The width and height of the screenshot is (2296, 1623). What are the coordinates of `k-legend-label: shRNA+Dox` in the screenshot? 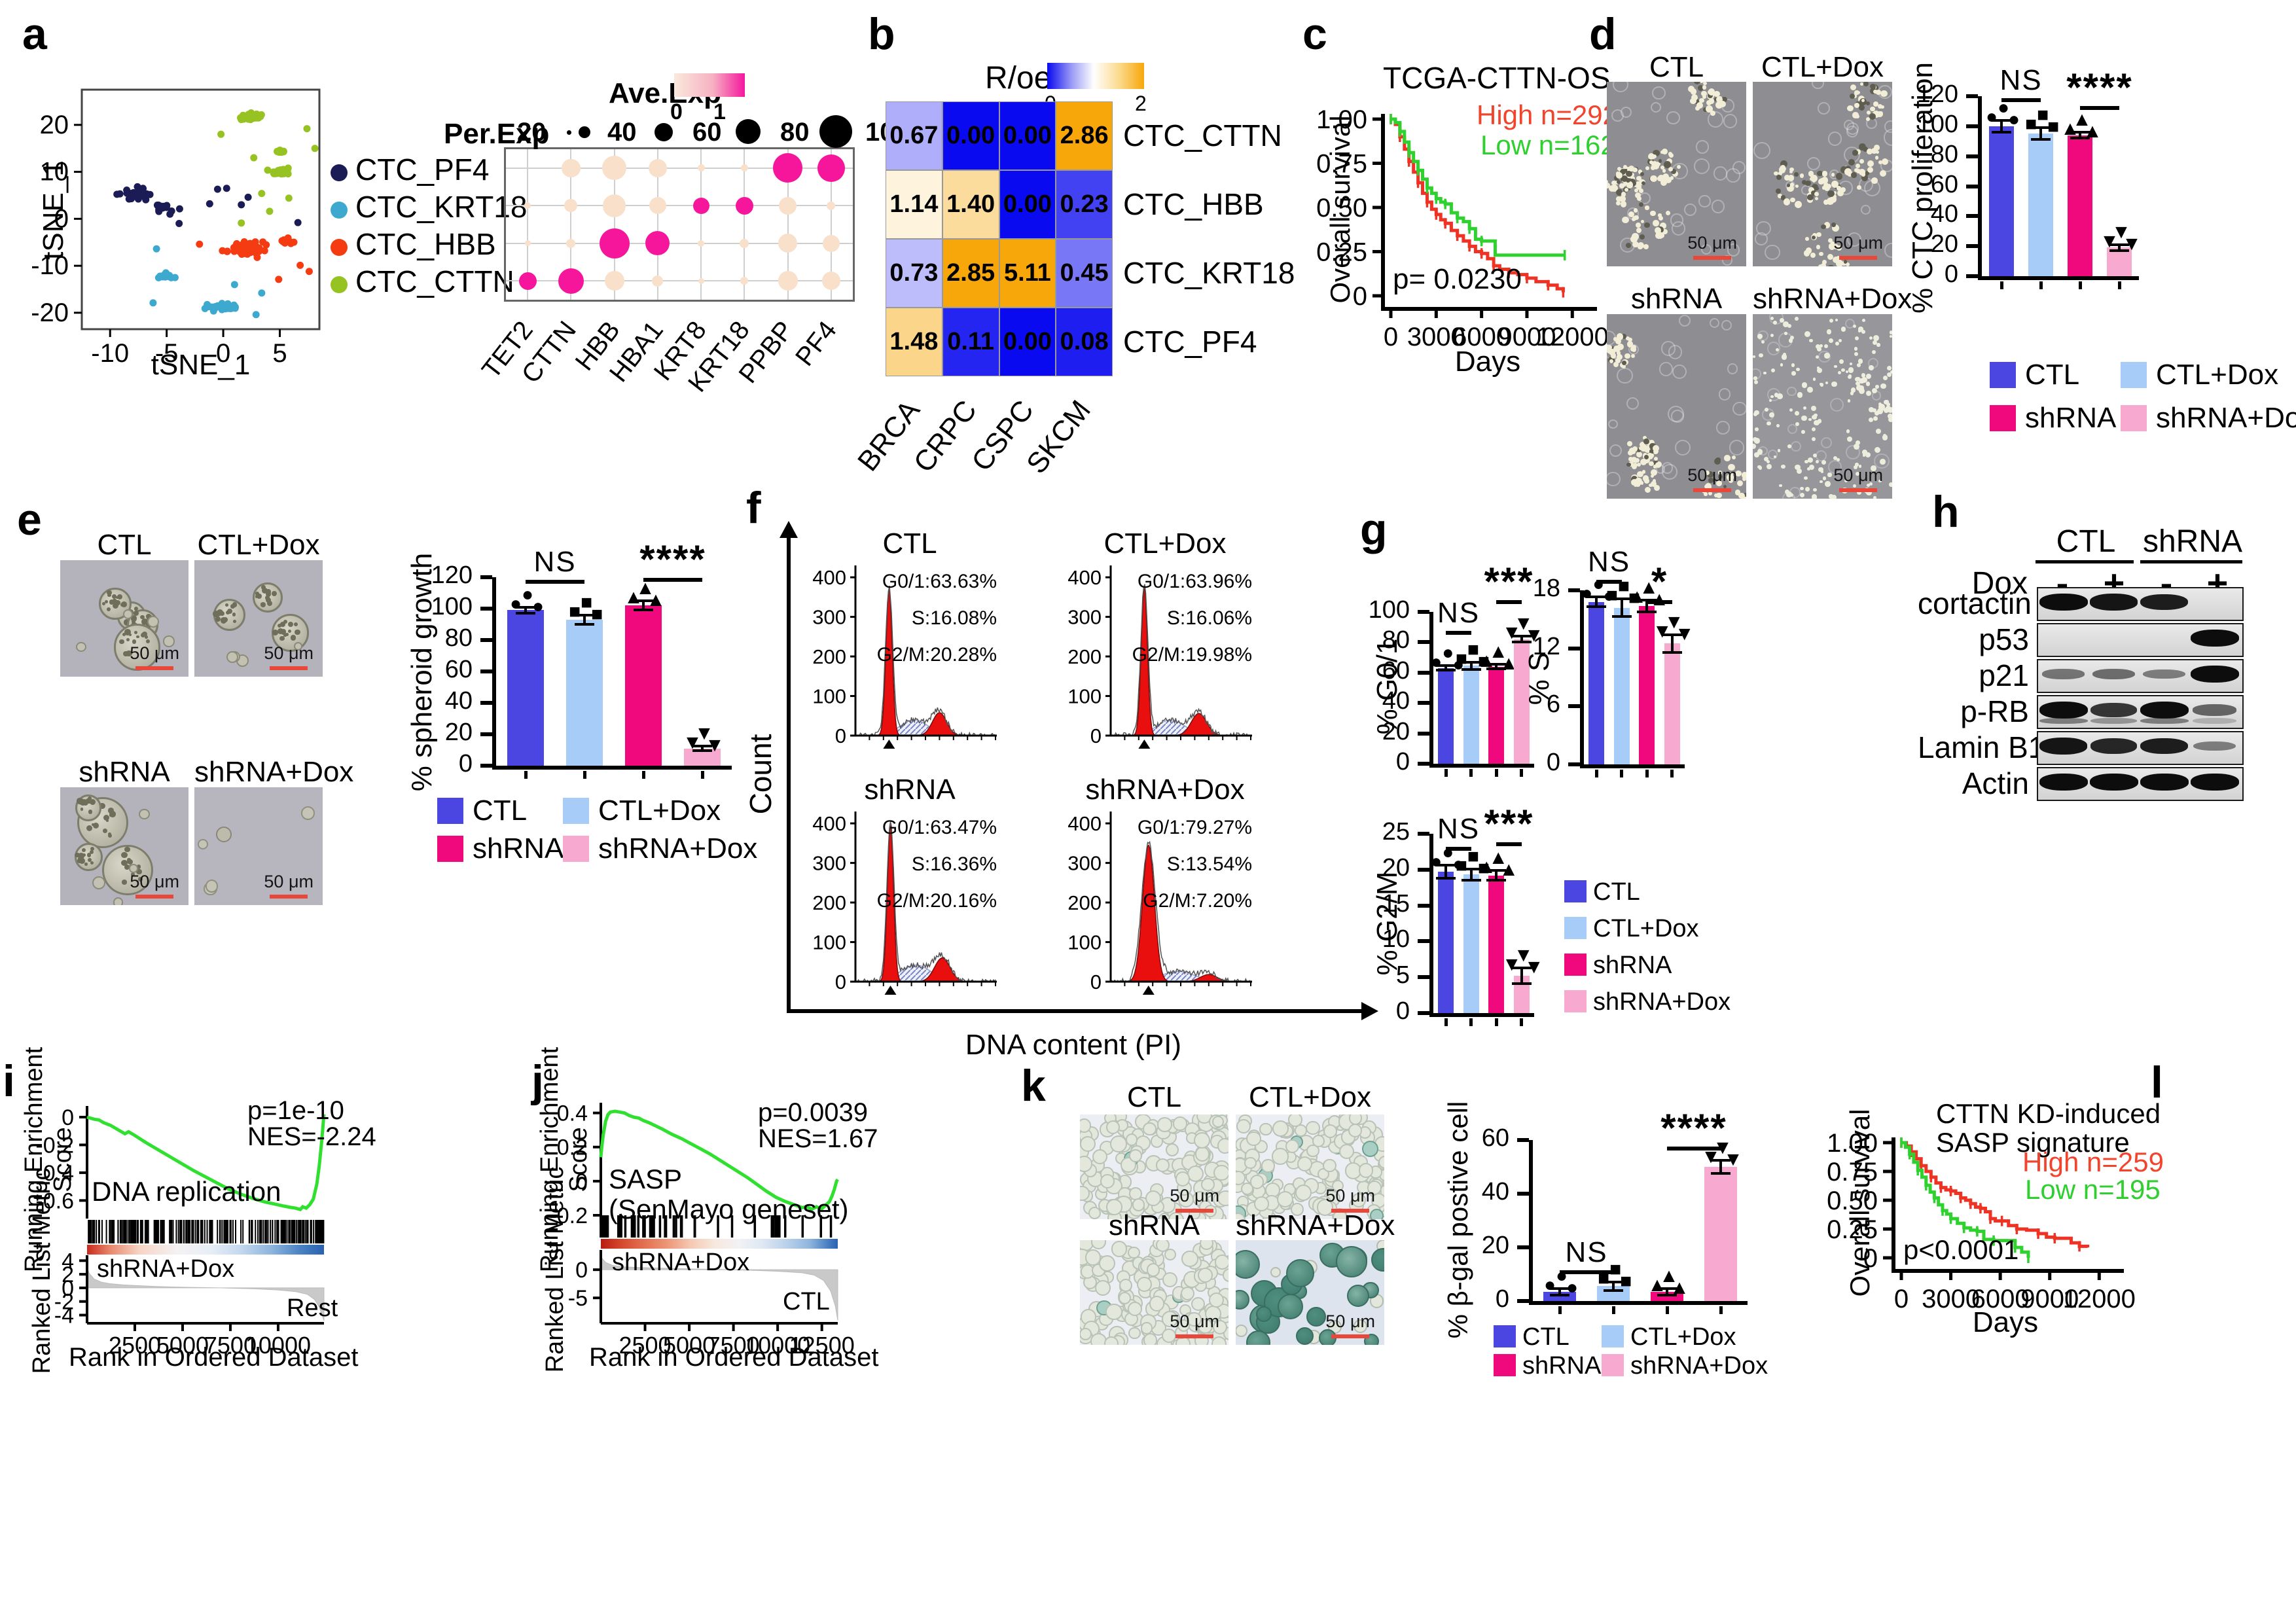 It's located at (1699, 1366).